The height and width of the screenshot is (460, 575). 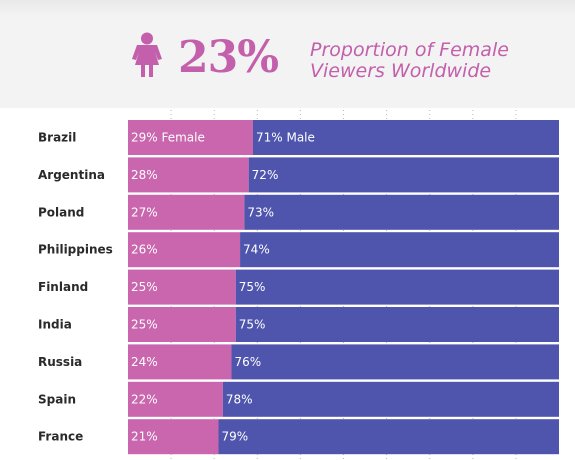 I want to click on female-data-label: 28%, so click(x=144, y=175).